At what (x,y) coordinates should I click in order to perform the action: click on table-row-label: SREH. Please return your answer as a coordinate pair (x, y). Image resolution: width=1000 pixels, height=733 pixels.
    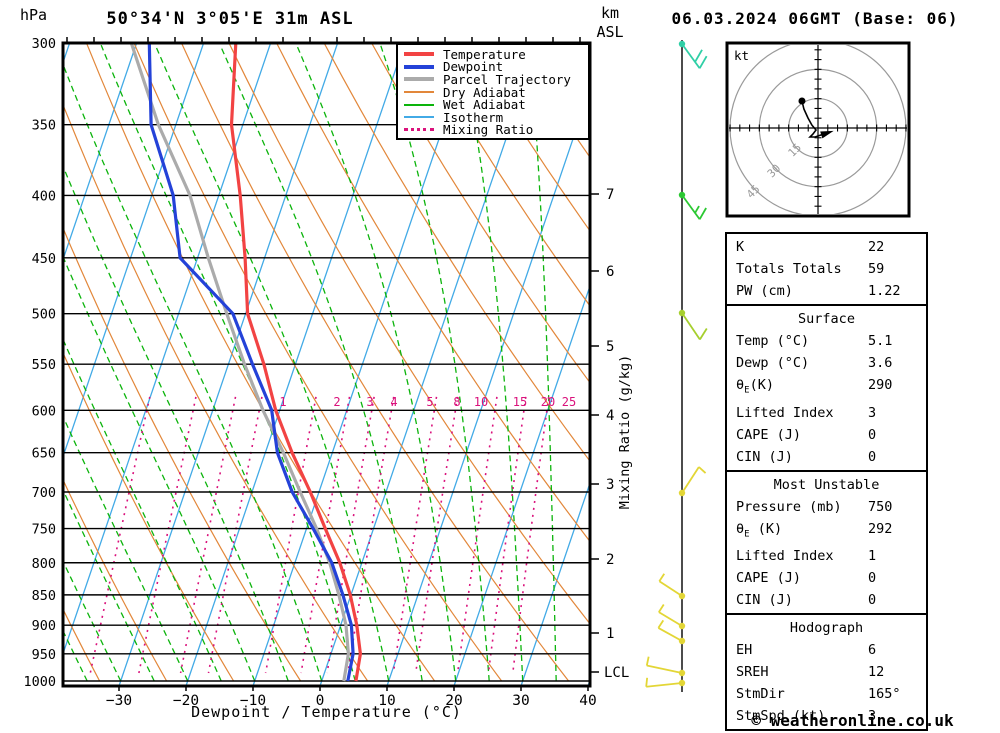
    Looking at the image, I should click on (752, 672).